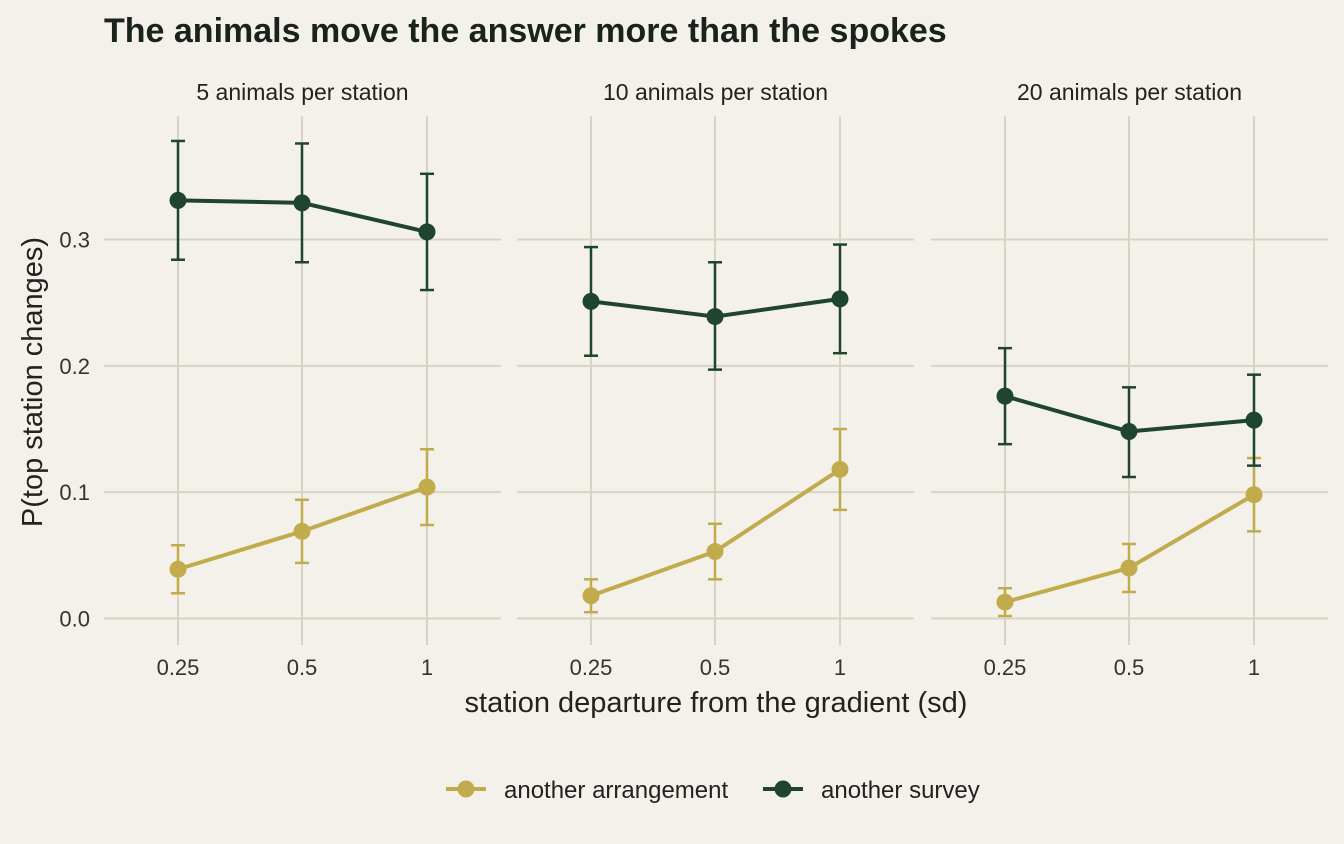 The width and height of the screenshot is (1344, 844). Describe the element at coordinates (74, 240) in the screenshot. I see `y-tick-label: 0.3` at that location.